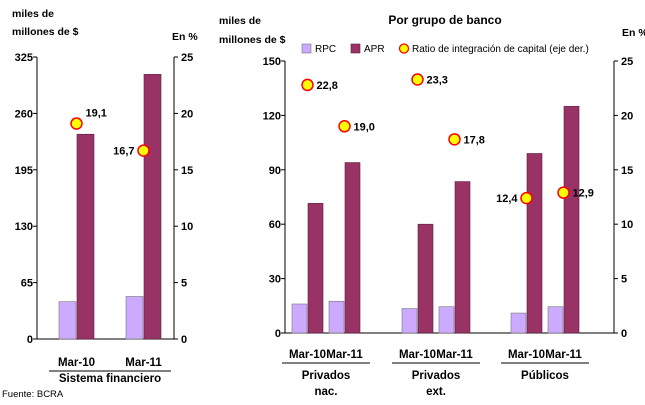 Image resolution: width=645 pixels, height=405 pixels. Describe the element at coordinates (474, 140) in the screenshot. I see `chart-1-ratio-data-label-3: 17,8` at that location.